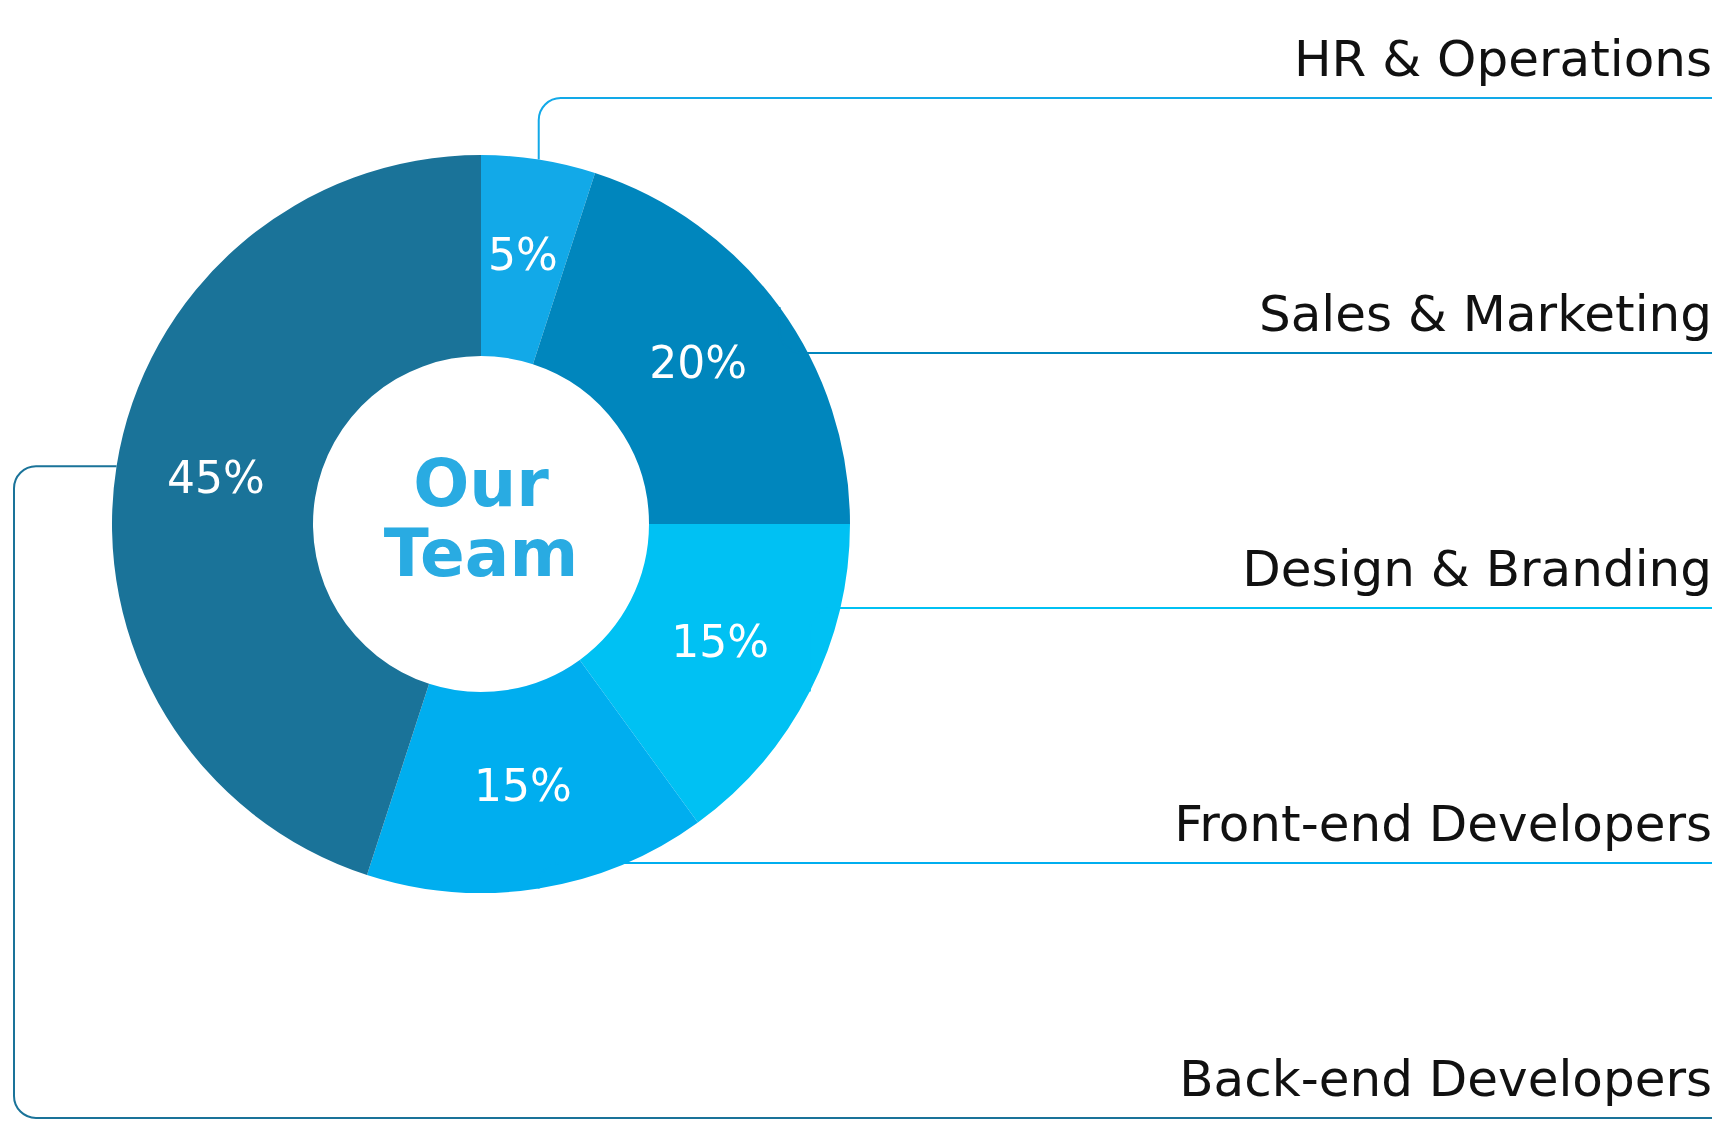  What do you see at coordinates (481, 519) in the screenshot?
I see `text: Our Team` at bounding box center [481, 519].